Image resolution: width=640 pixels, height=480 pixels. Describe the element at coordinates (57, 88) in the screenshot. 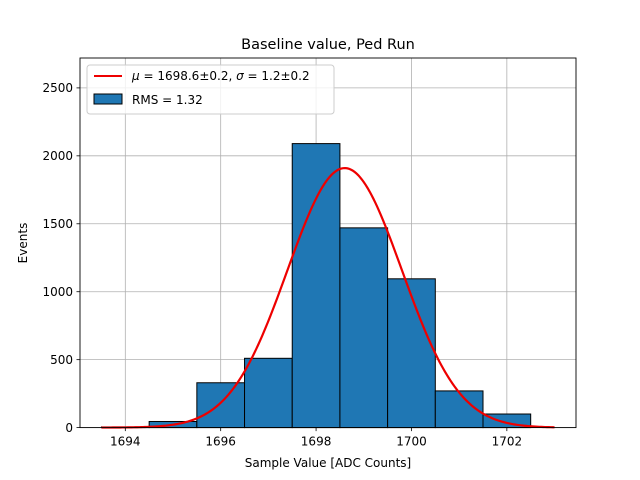

I see `y-tick-label: 2500` at that location.